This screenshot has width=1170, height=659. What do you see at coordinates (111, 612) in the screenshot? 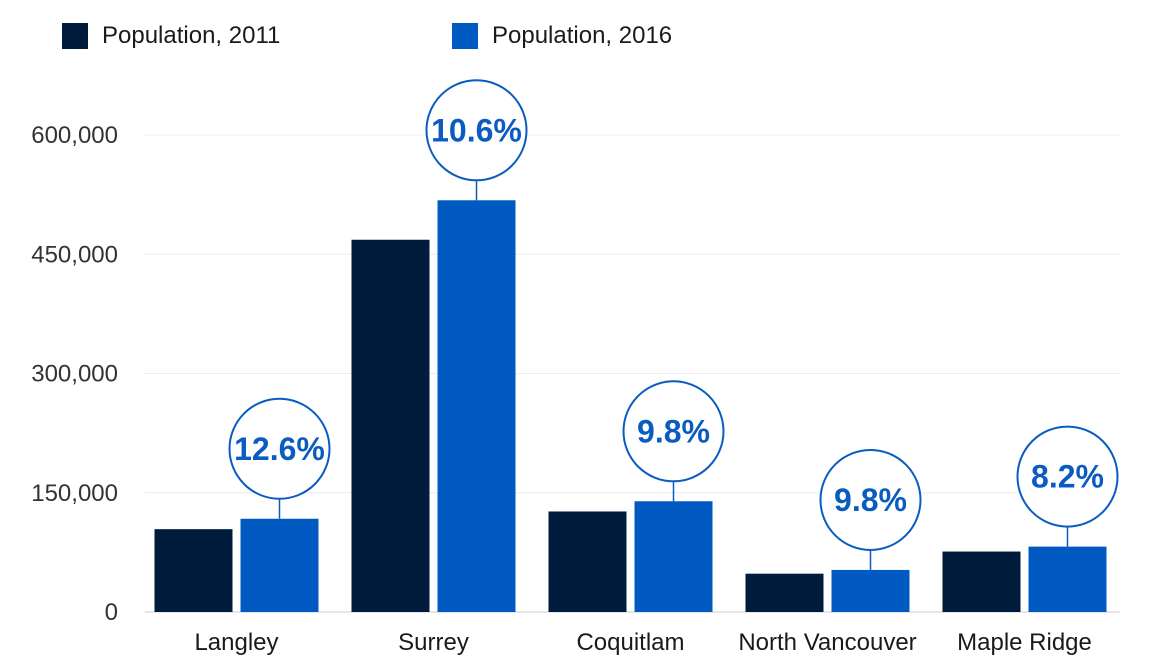
I see `y-tick-label: 0` at bounding box center [111, 612].